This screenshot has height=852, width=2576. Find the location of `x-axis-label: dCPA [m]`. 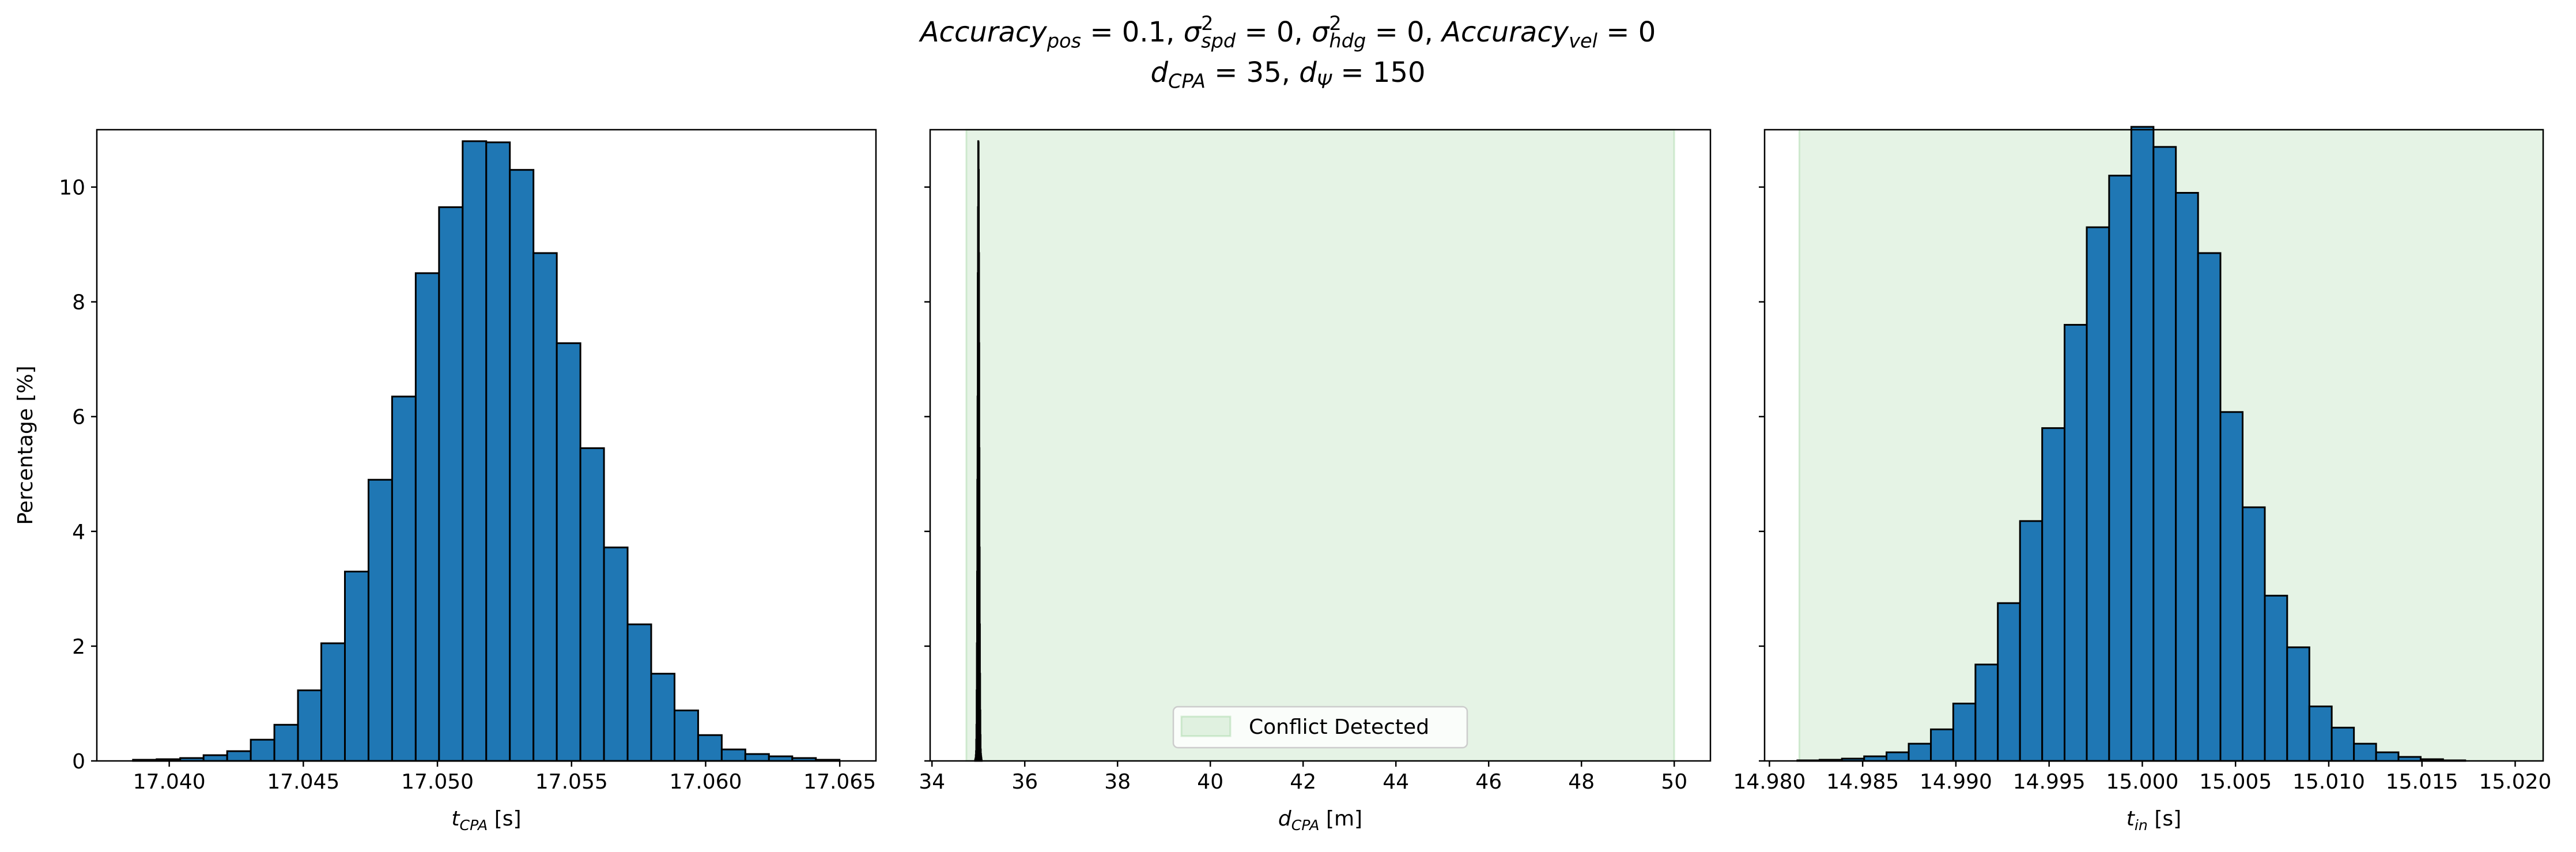

x-axis-label: dCPA [m] is located at coordinates (1320, 821).